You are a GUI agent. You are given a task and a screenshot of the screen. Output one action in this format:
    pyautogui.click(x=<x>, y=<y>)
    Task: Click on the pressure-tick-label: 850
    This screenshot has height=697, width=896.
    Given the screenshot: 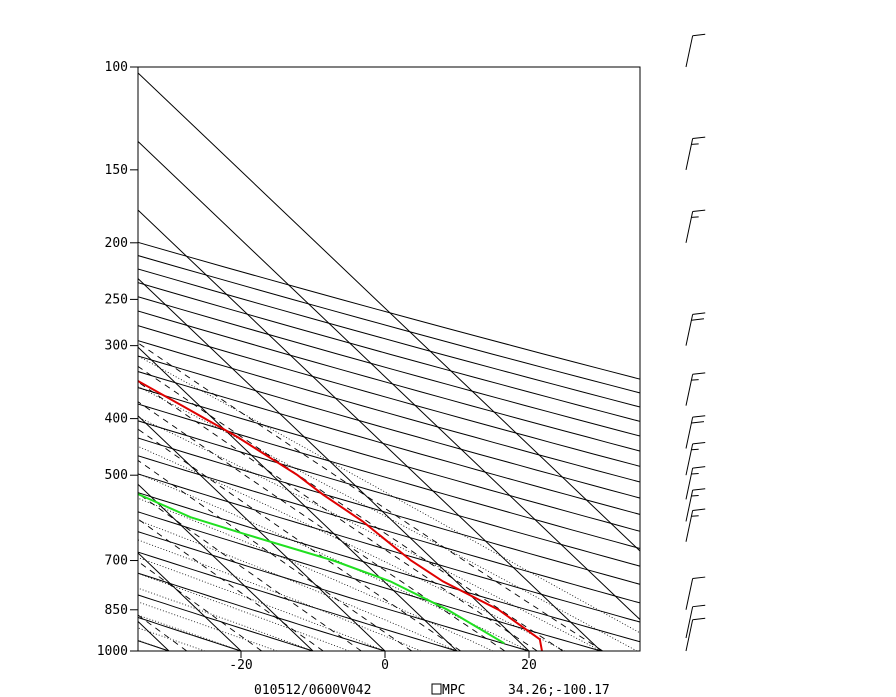 What is the action you would take?
    pyautogui.click(x=116, y=610)
    